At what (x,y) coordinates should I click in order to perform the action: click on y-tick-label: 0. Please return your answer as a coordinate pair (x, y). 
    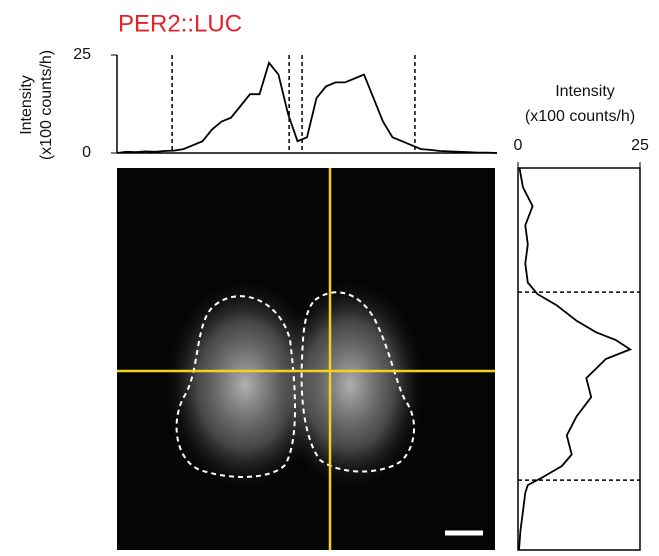
    Looking at the image, I should click on (86, 152).